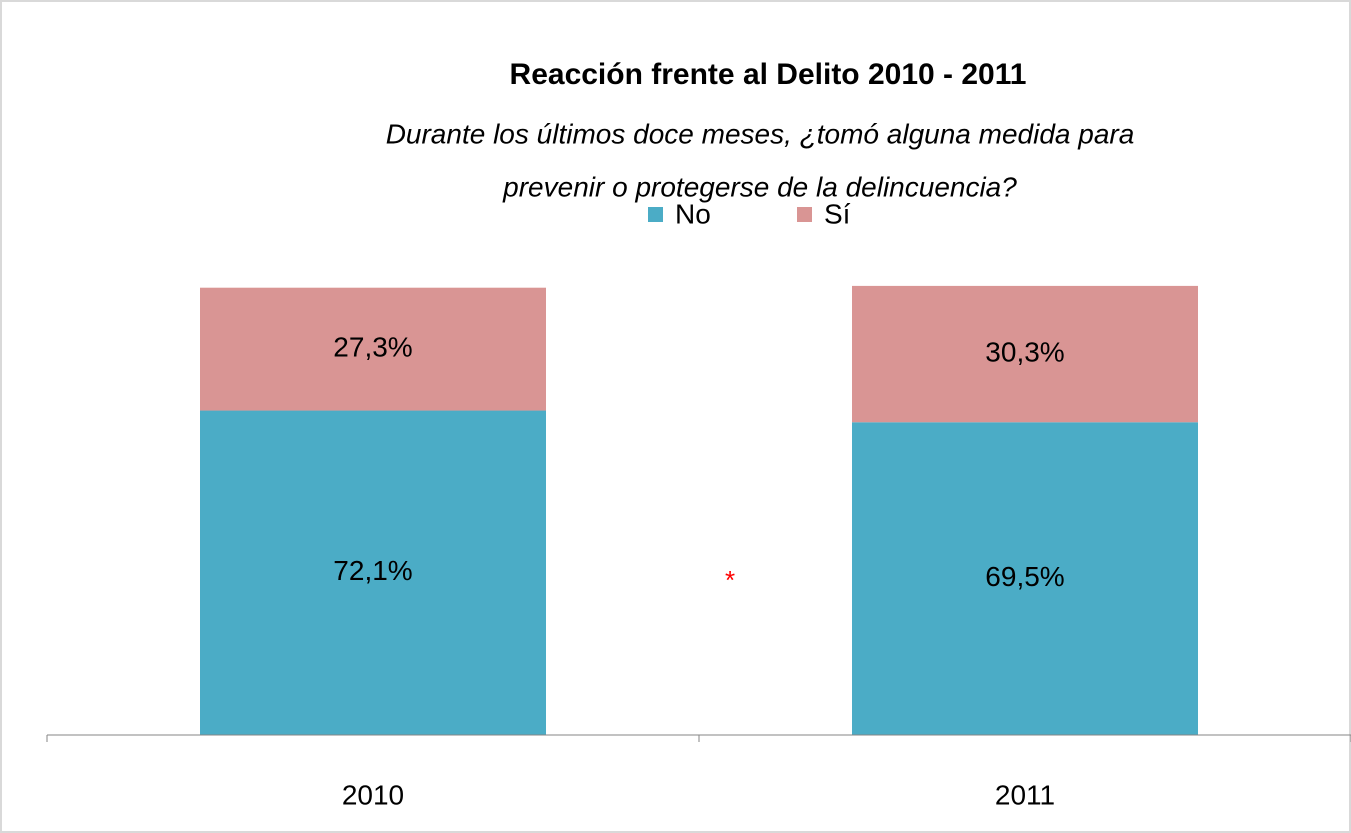 Image resolution: width=1351 pixels, height=833 pixels. What do you see at coordinates (373, 794) in the screenshot?
I see `x-tick-label: 2010` at bounding box center [373, 794].